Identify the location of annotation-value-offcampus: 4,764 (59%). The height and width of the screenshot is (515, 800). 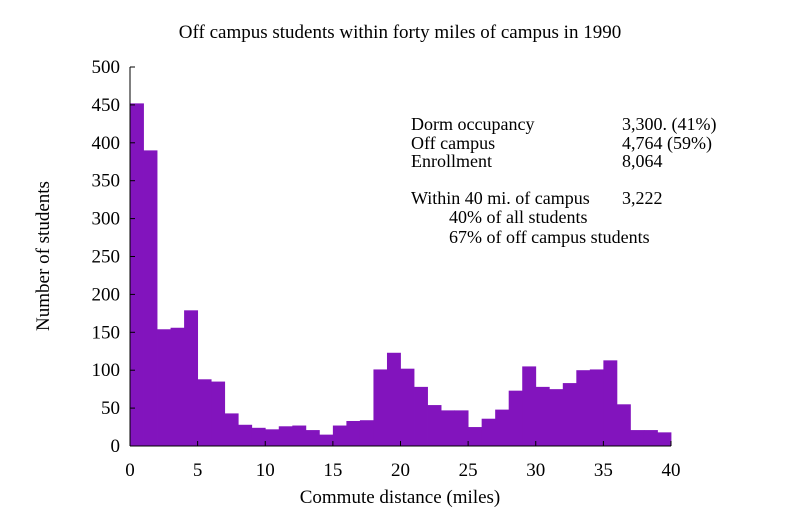
(667, 143).